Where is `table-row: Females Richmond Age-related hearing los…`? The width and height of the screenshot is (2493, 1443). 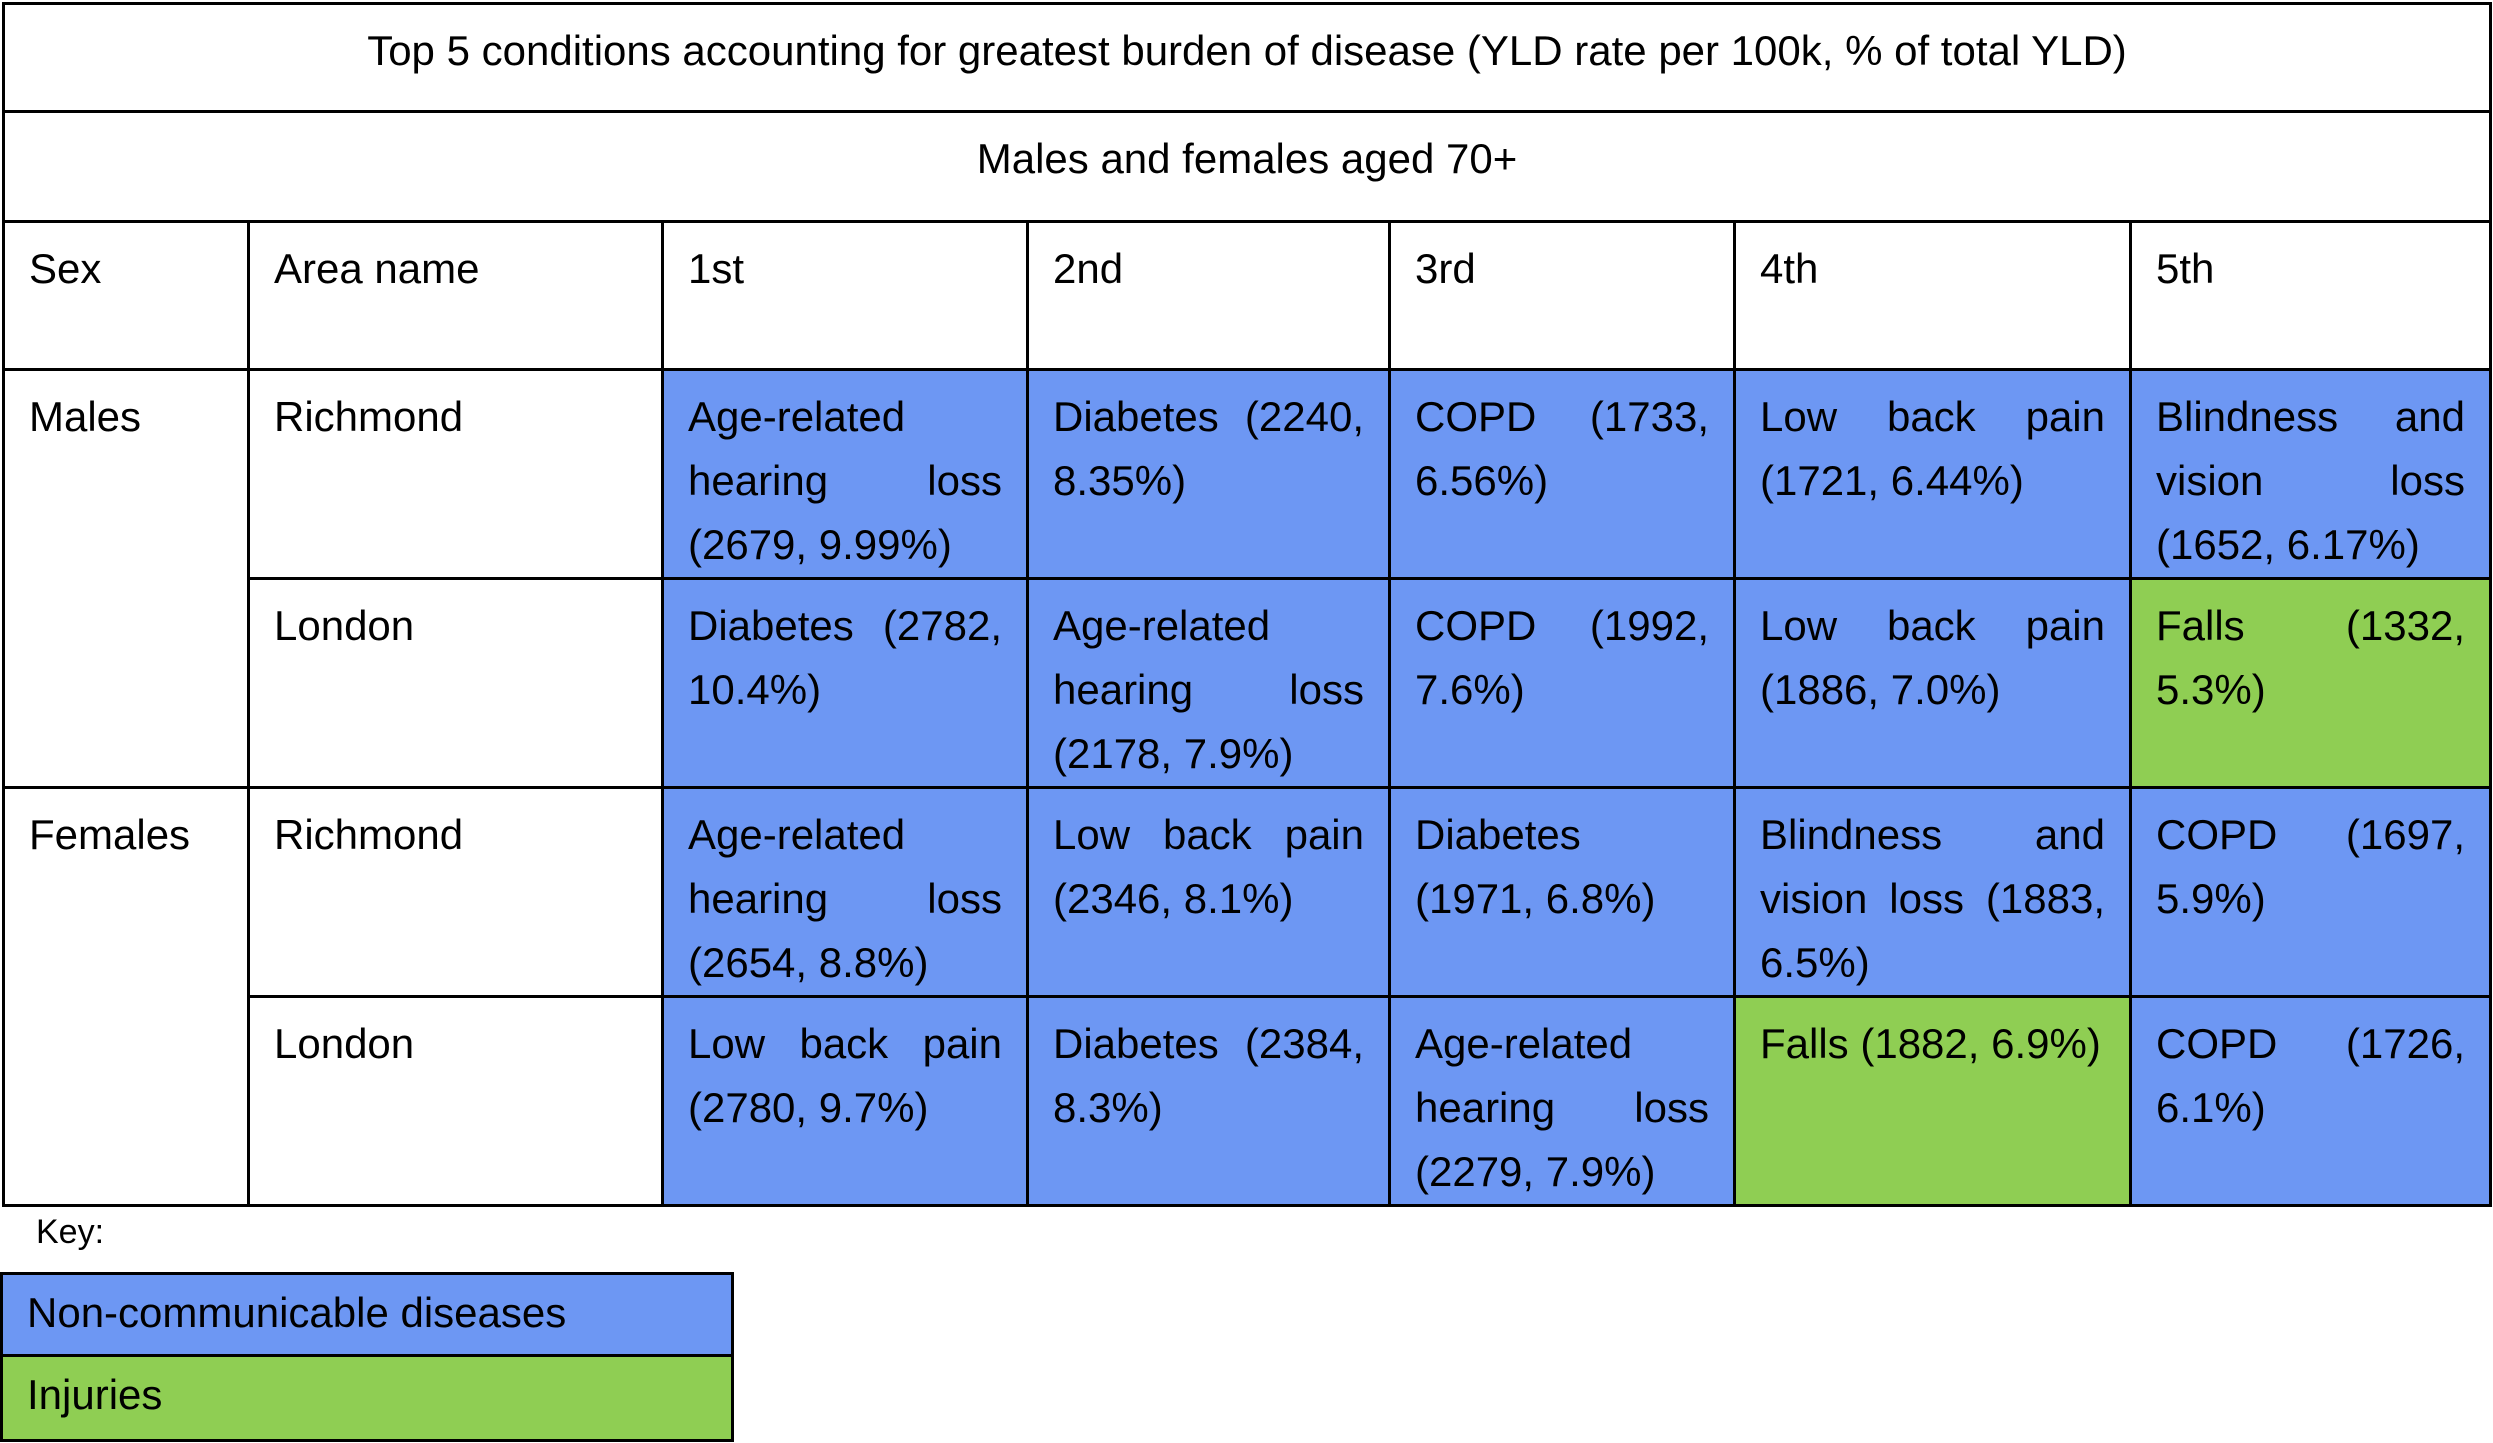 table-row: Females Richmond Age-related hearing los… is located at coordinates (1247, 892).